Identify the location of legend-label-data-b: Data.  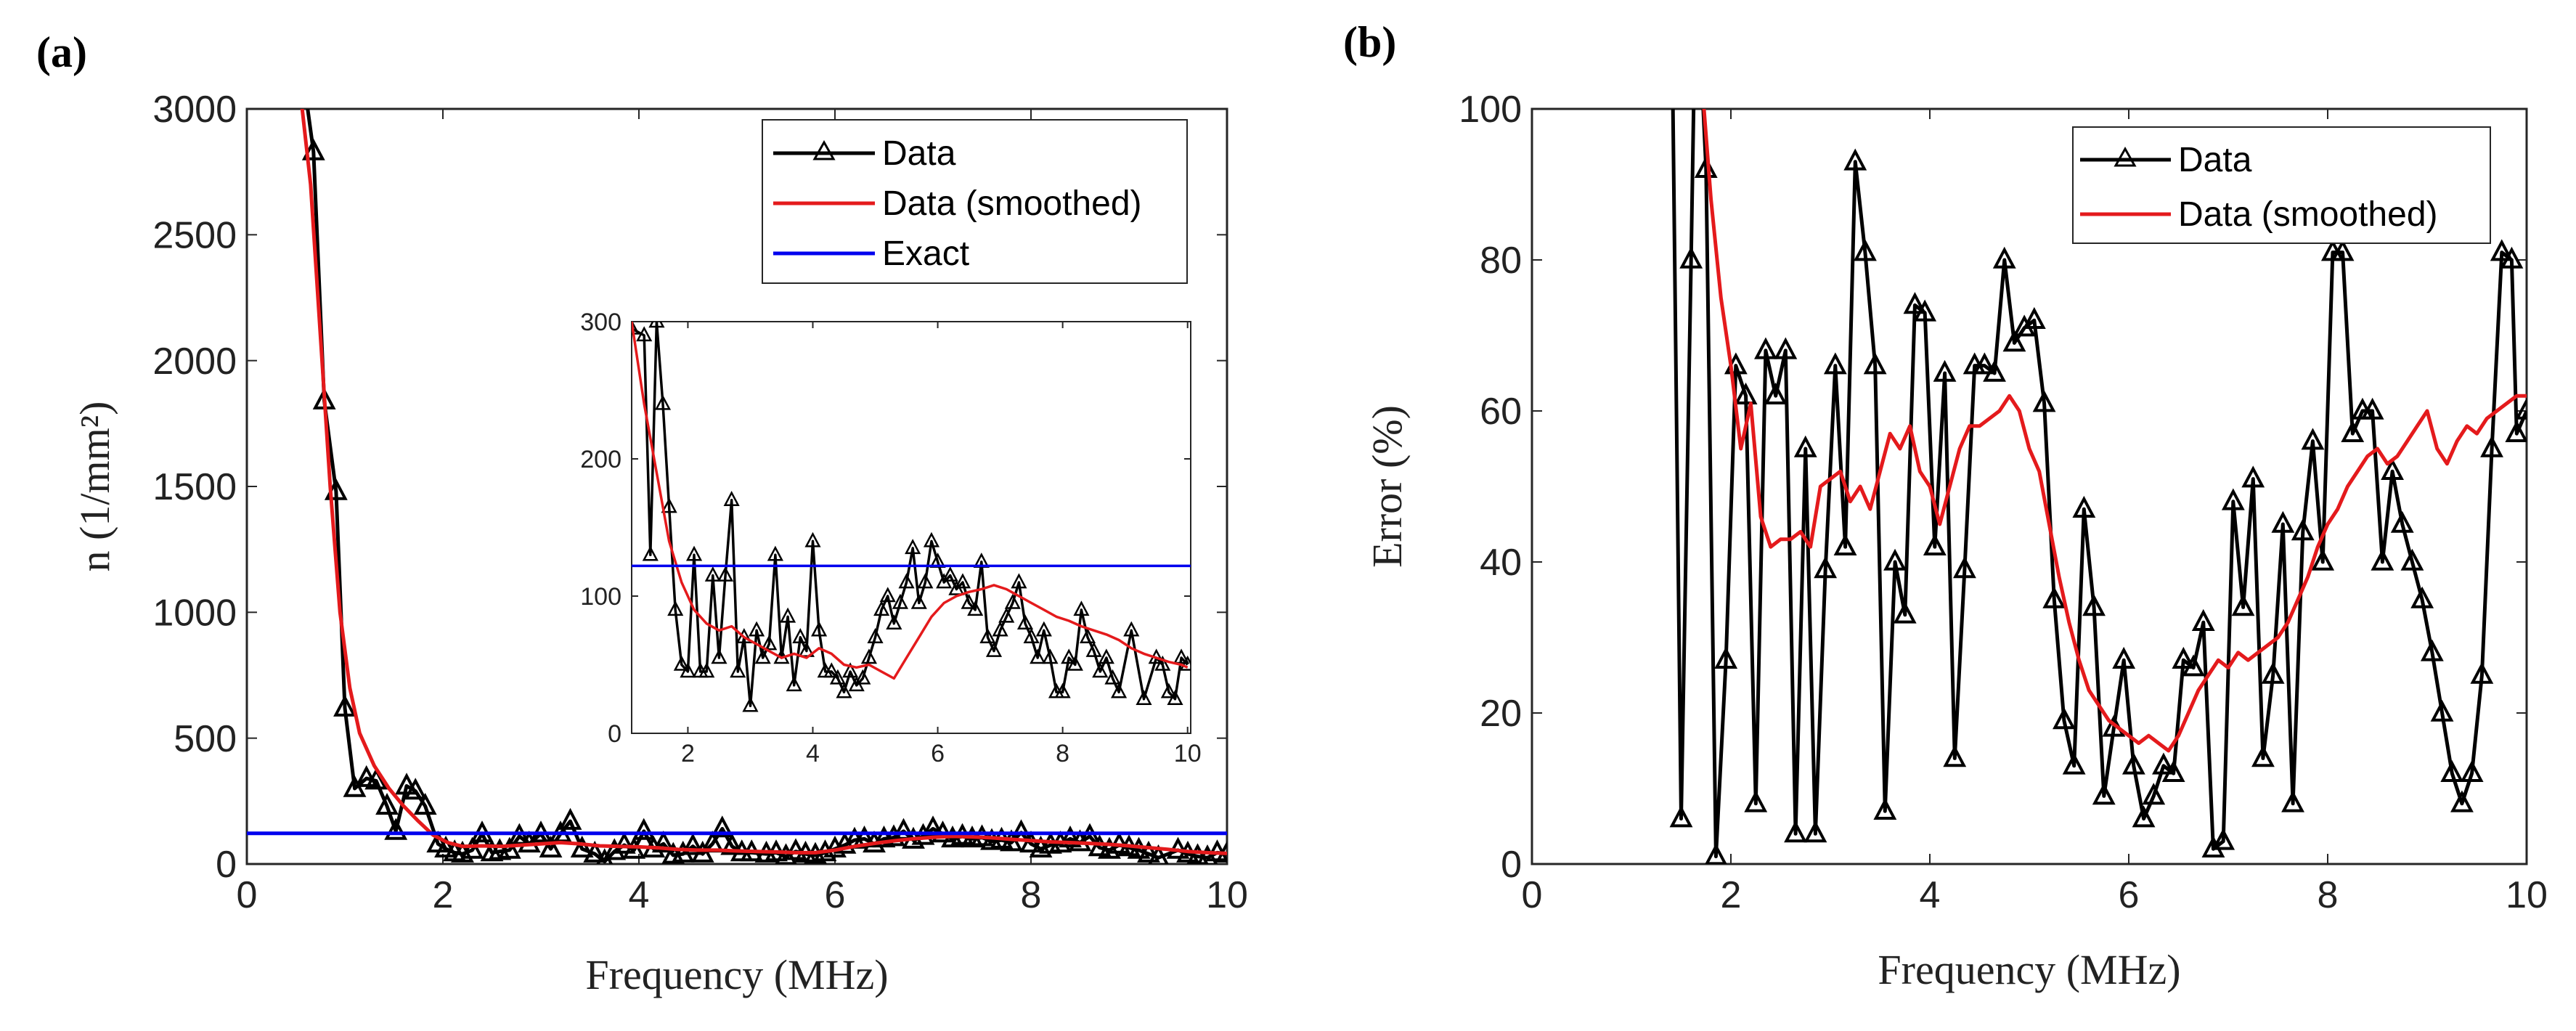
(2215, 160).